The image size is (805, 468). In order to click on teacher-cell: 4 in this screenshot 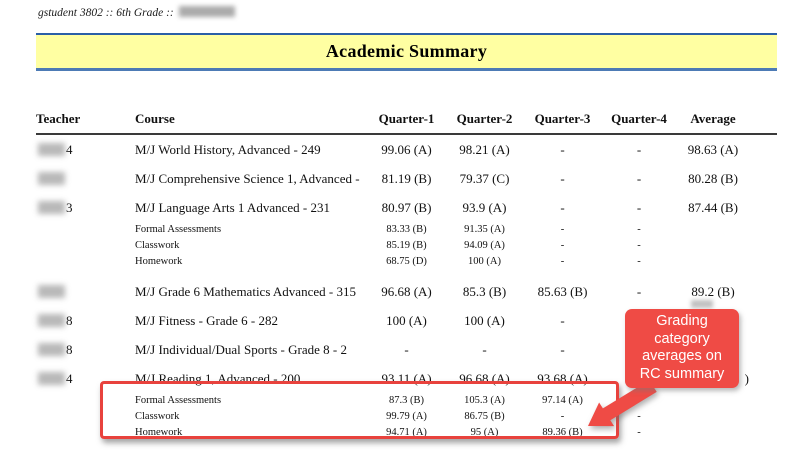, I will do `click(85, 149)`.